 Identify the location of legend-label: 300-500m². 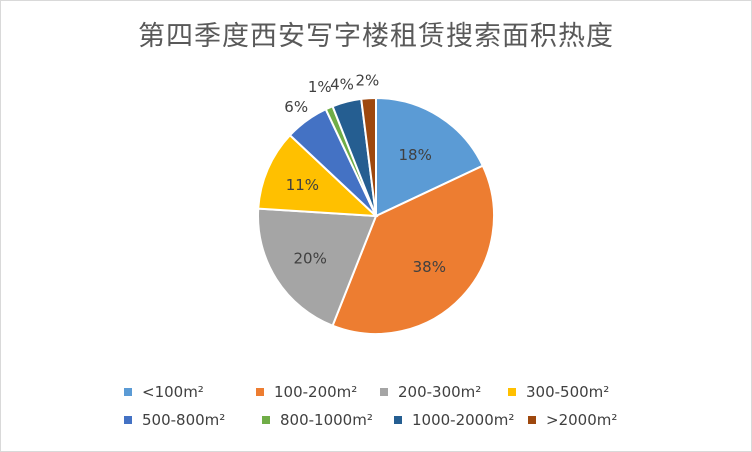
(568, 392).